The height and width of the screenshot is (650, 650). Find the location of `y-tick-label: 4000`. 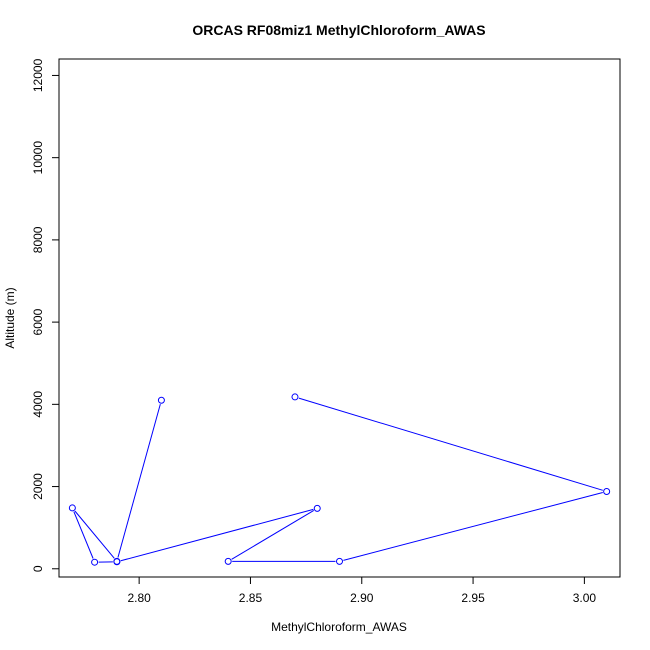

y-tick-label: 4000 is located at coordinates (38, 404).